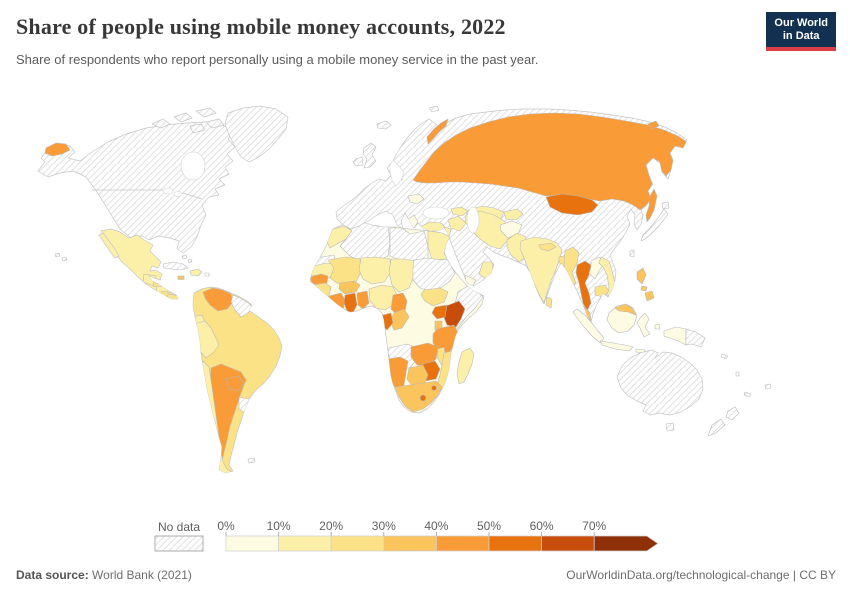  Describe the element at coordinates (252, 543) in the screenshot. I see `legend-band-0-10%` at that location.